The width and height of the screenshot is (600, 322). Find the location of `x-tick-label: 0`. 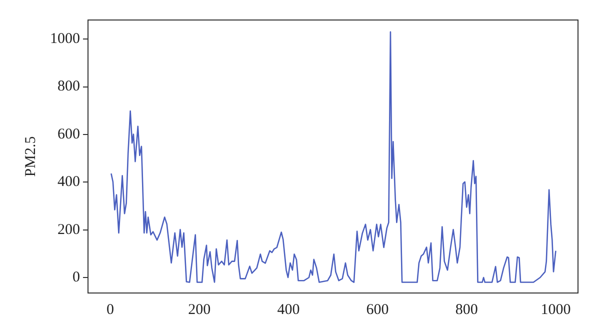

x-tick-label: 0 is located at coordinates (110, 310).